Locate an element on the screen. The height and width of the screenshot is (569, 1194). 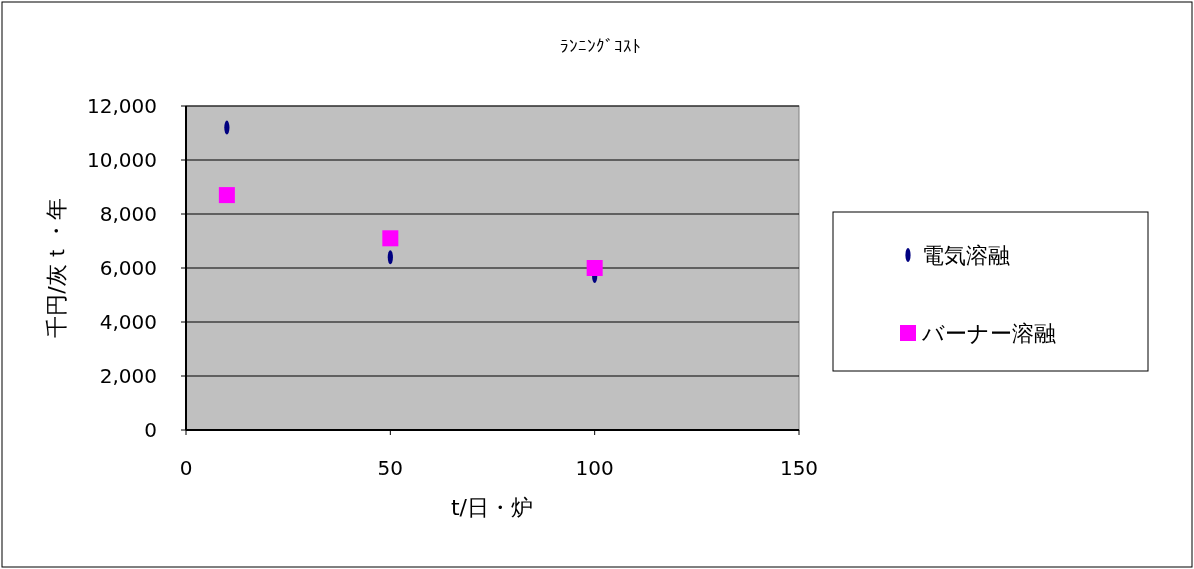
x-tick-label: 50 is located at coordinates (390, 468).